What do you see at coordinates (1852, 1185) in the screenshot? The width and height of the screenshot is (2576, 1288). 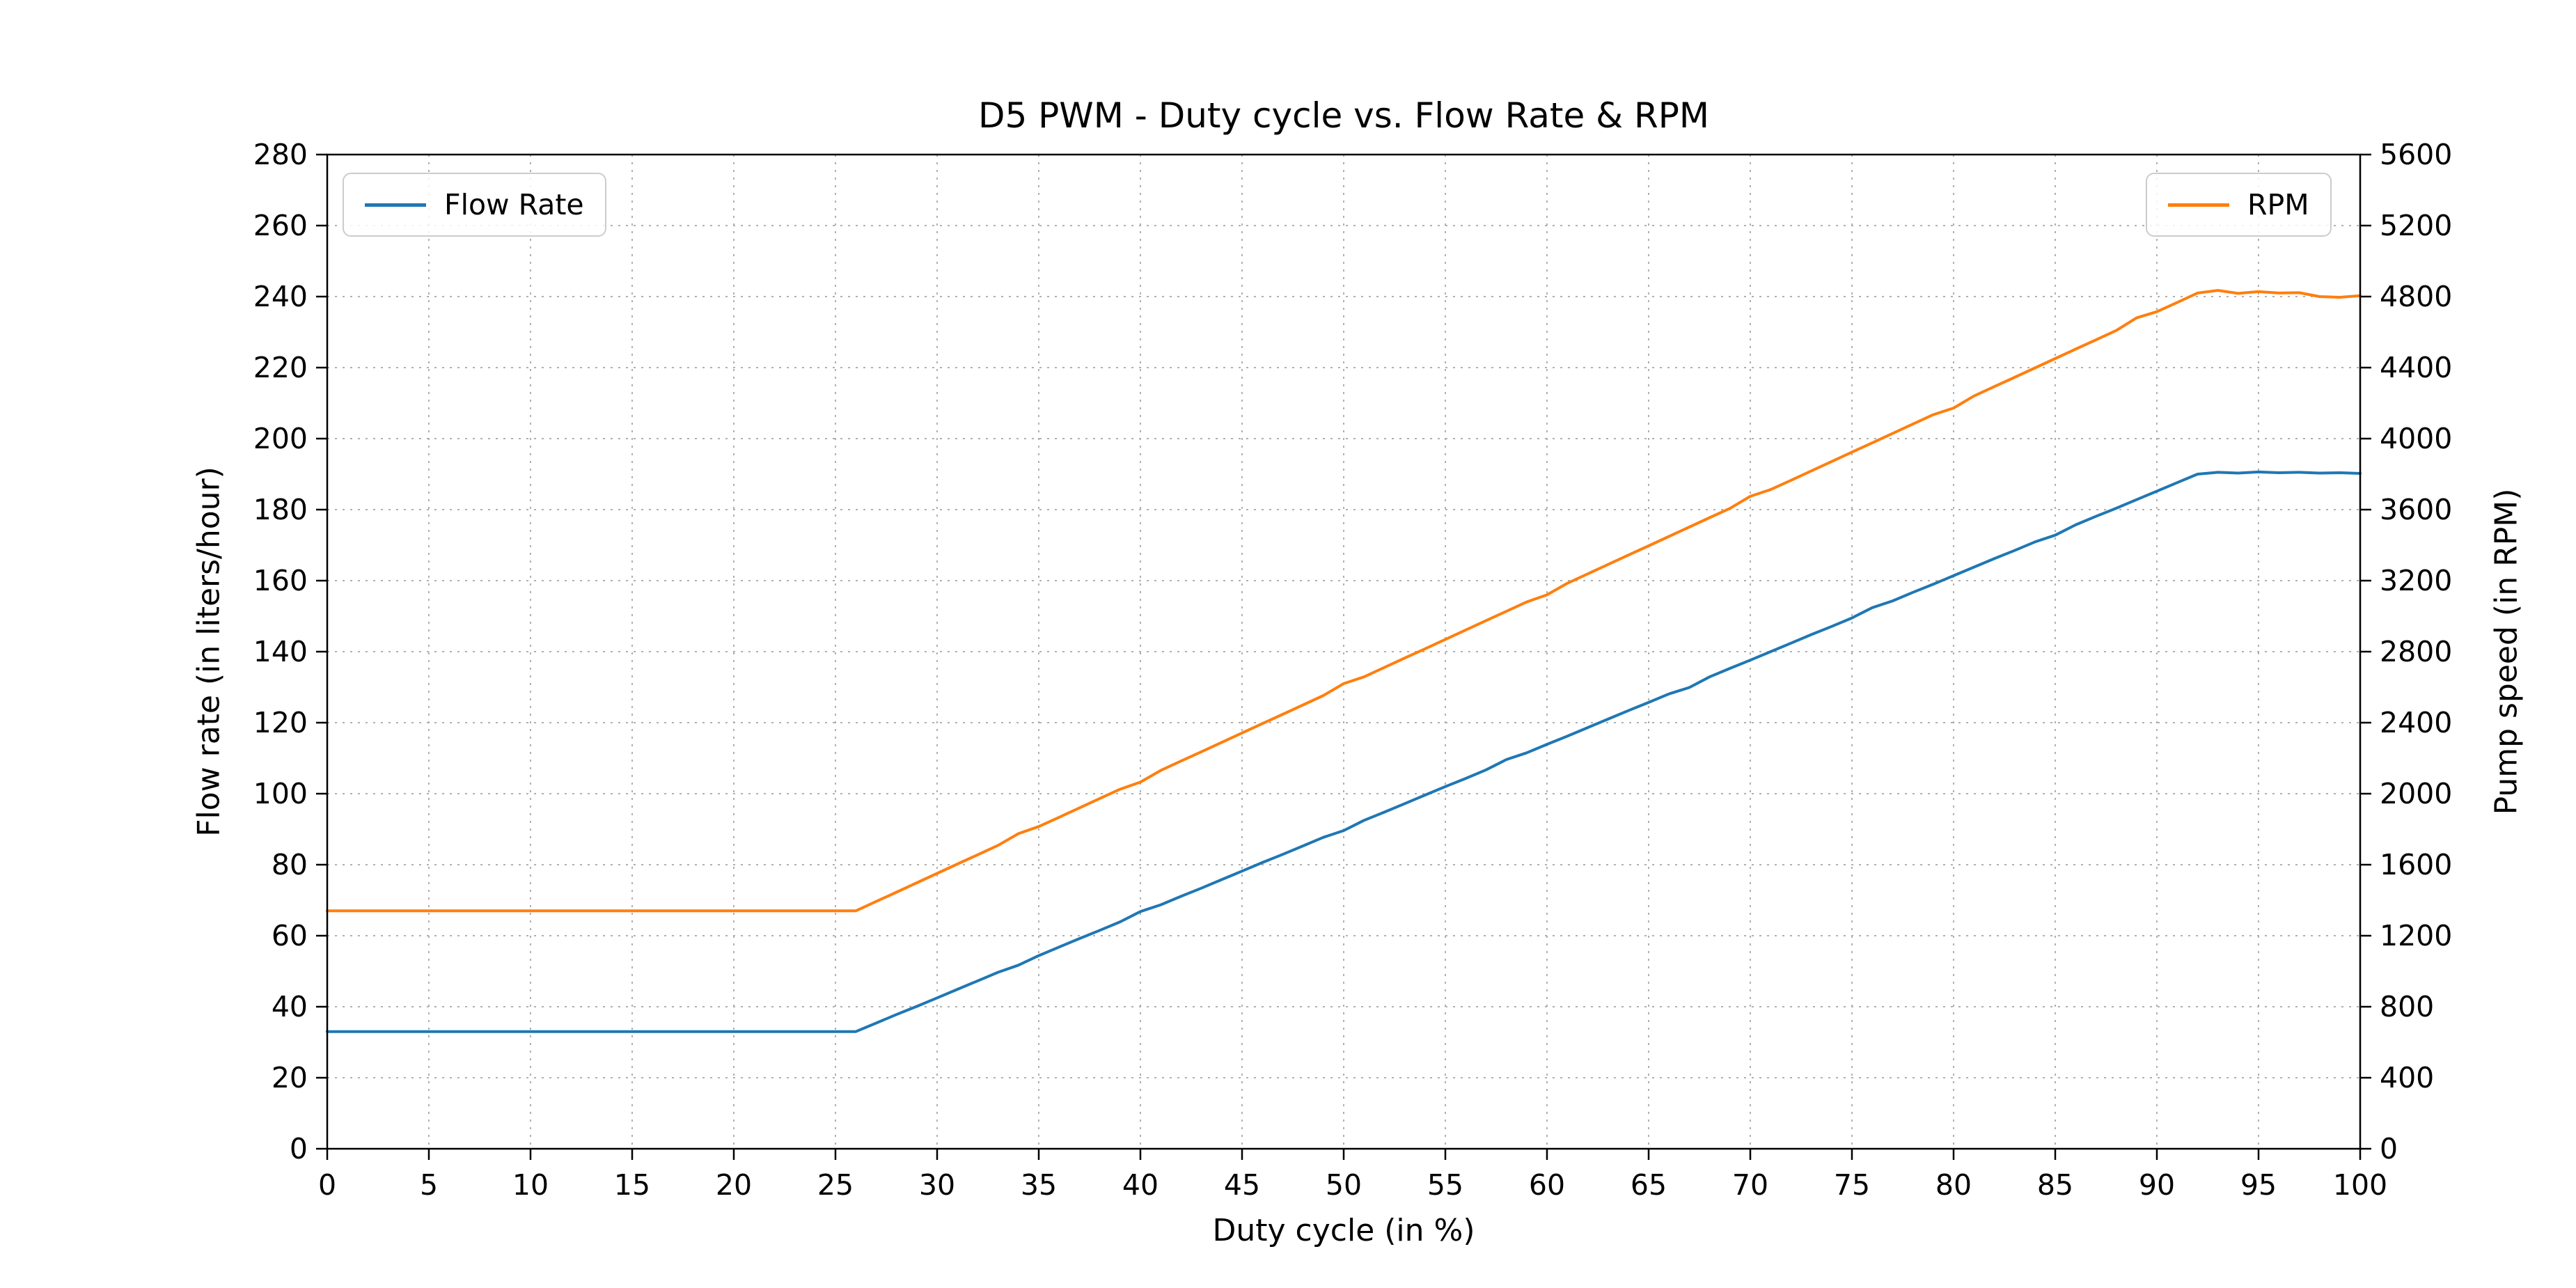 I see `x-tick-label-75: 75` at bounding box center [1852, 1185].